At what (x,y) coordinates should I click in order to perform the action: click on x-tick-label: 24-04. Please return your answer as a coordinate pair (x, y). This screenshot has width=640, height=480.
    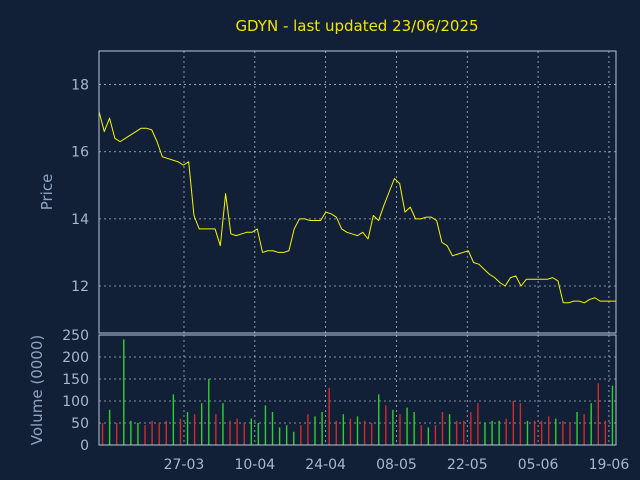
    Looking at the image, I should click on (325, 465).